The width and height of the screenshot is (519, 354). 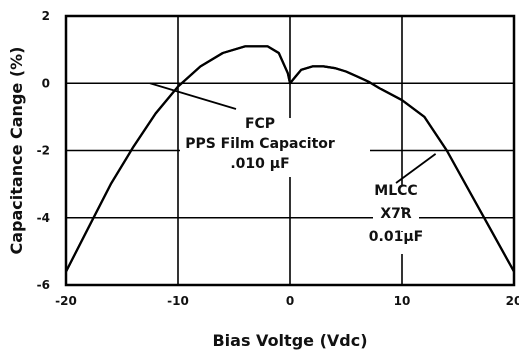 What do you see at coordinates (289, 340) in the screenshot?
I see `x-axis-label: Bias Voltge (Vdc)` at bounding box center [289, 340].